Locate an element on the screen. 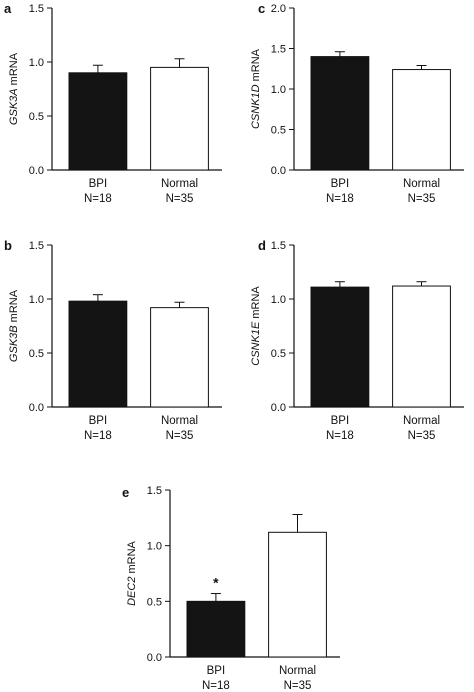 The image size is (474, 692). y-axis-label: GSK3A mRNA is located at coordinates (14, 88).